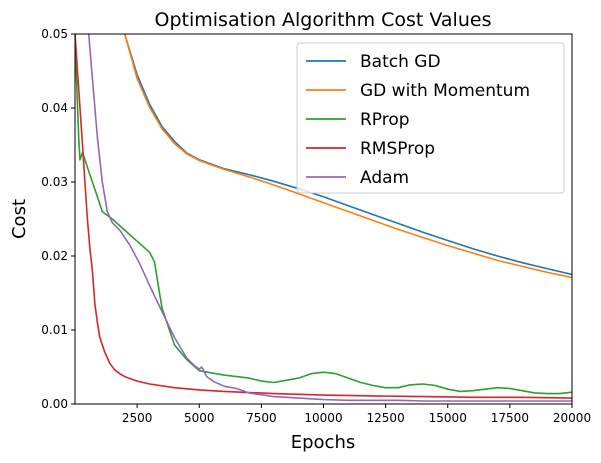 This screenshot has height=463, width=601. What do you see at coordinates (384, 178) in the screenshot?
I see `legend-label: Adam` at bounding box center [384, 178].